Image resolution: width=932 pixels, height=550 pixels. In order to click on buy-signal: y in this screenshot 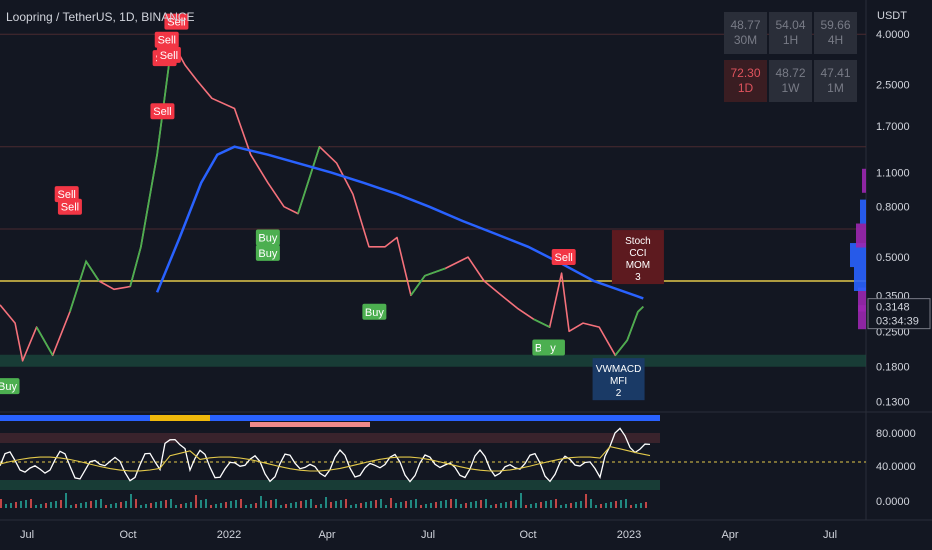, I will do `click(552, 347)`.